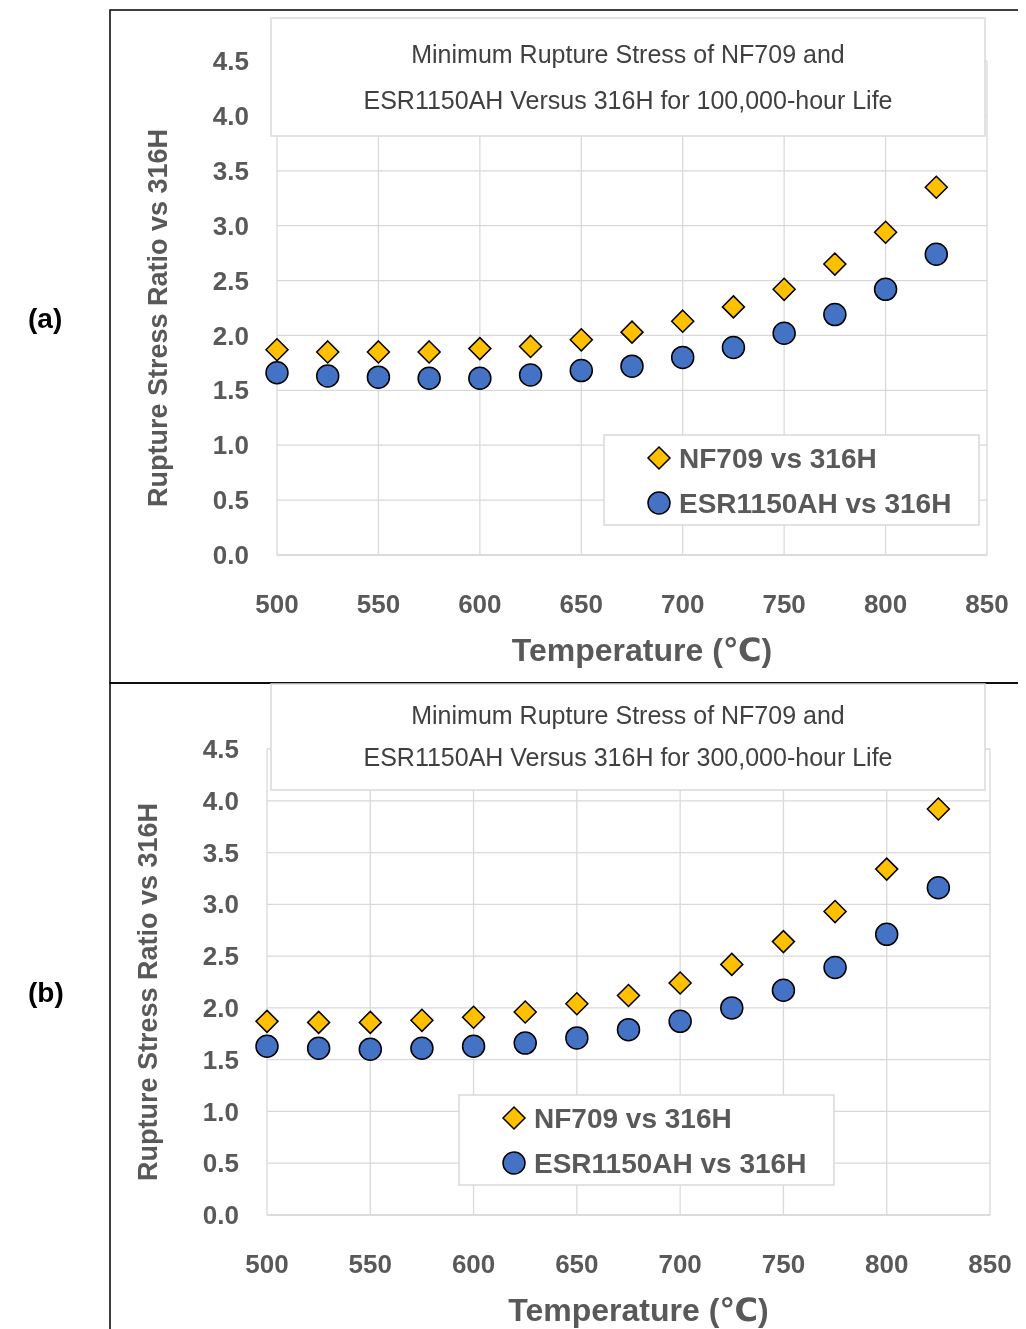 This screenshot has width=1026, height=1329. Describe the element at coordinates (633, 1118) in the screenshot. I see `legend-label: NF709 vs 316H` at that location.